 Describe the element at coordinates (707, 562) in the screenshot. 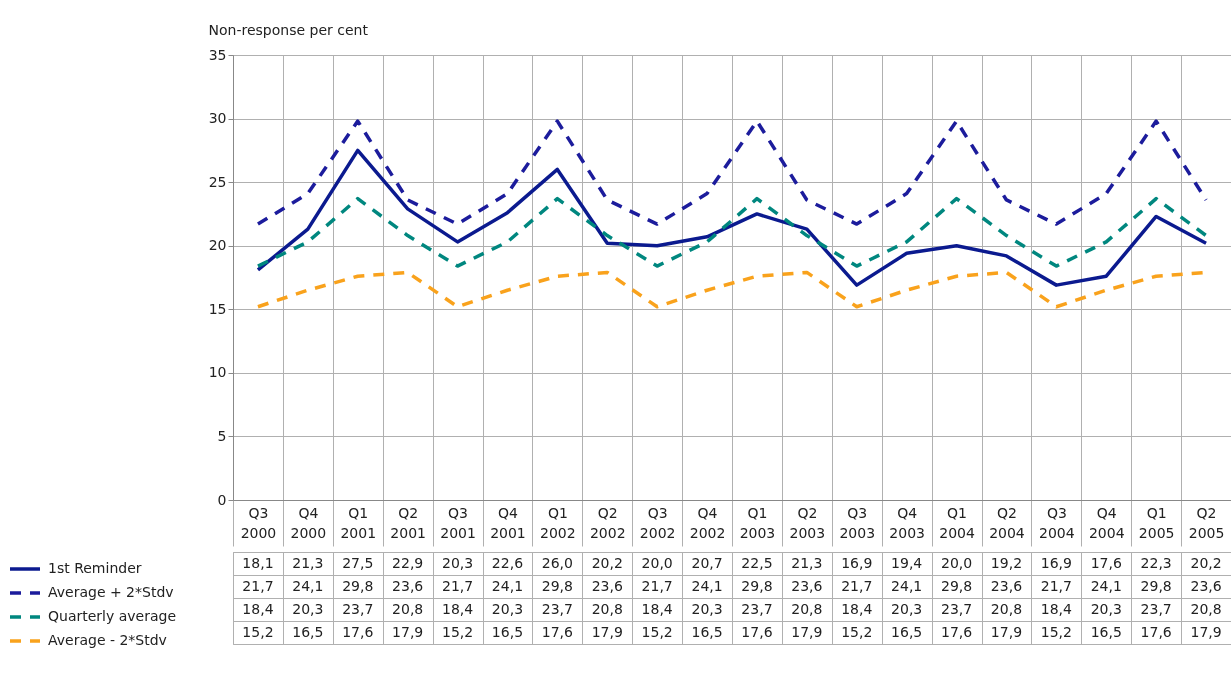

I see `data-label: 20,7` at that location.